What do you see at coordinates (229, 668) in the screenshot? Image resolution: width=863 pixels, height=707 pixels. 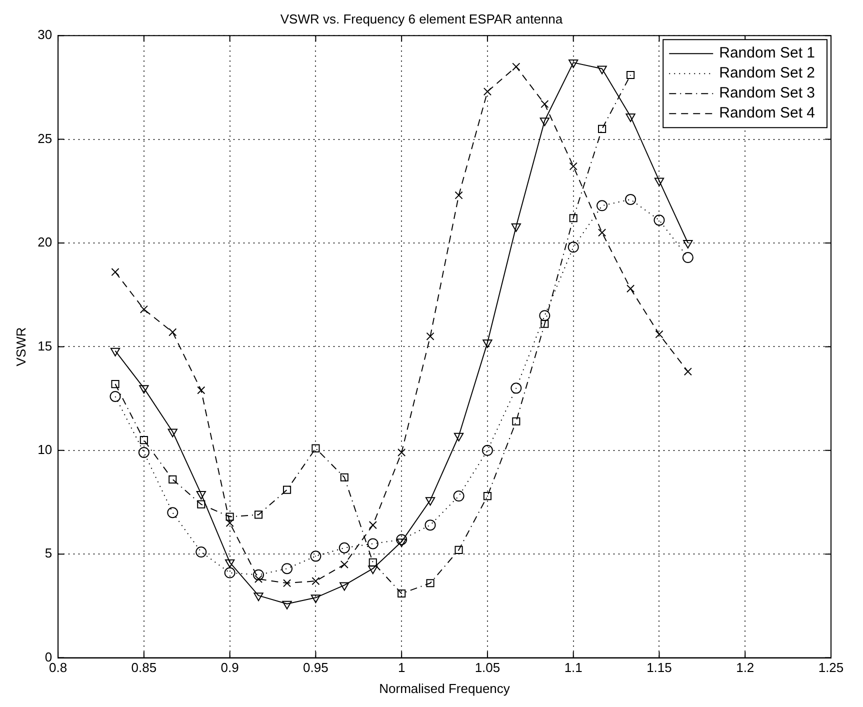 I see `x-tick-label: 0.9` at bounding box center [229, 668].